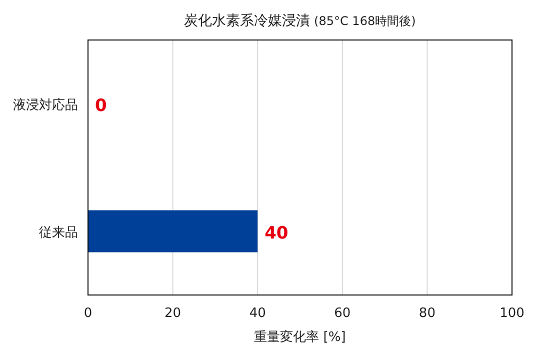  Describe the element at coordinates (247, 21) in the screenshot. I see `chart-title: 炭化水素系冷媒浸漬` at that location.